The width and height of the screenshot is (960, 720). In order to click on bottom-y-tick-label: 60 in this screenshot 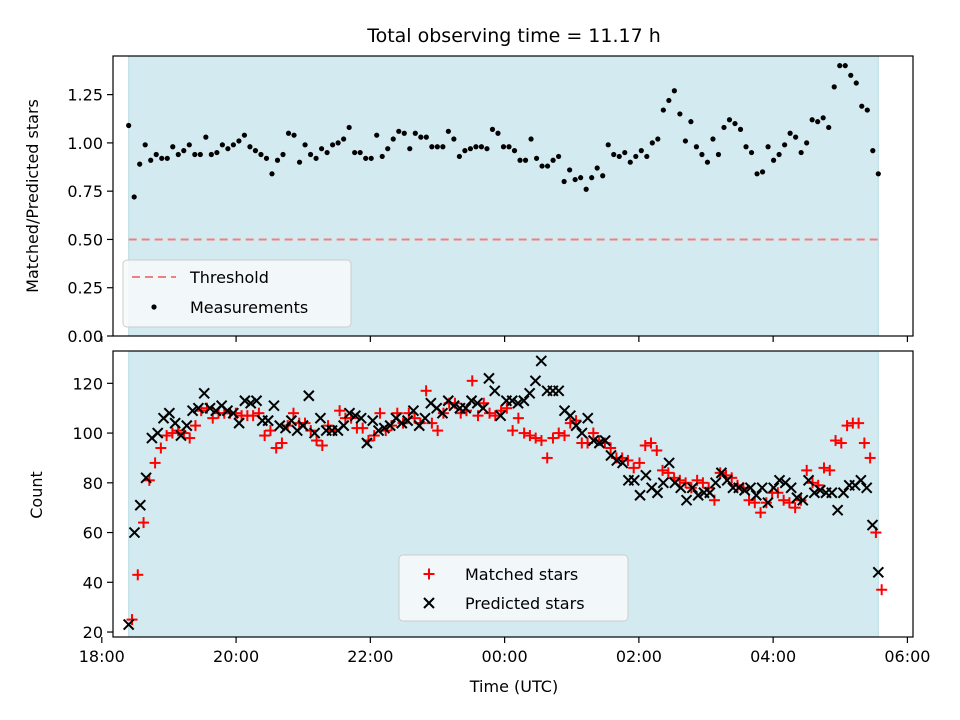, I will do `click(93, 533)`.